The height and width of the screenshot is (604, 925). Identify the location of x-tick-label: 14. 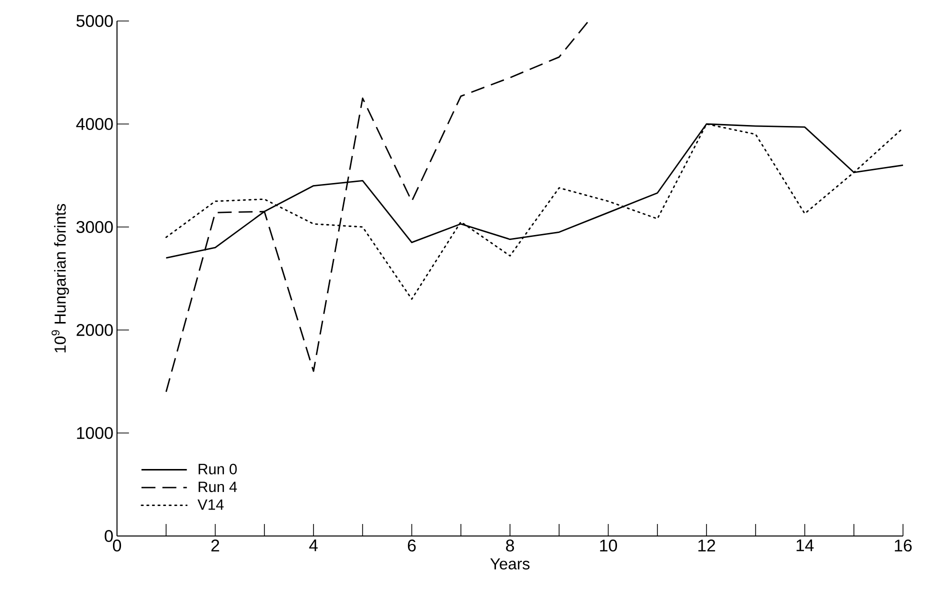
(805, 546).